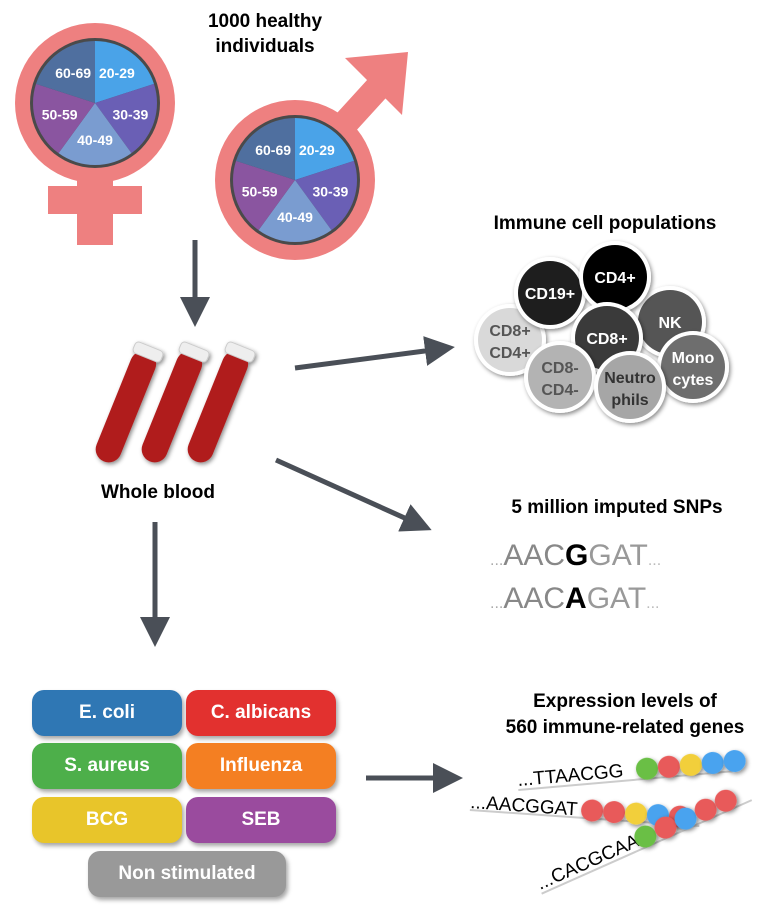 Image resolution: width=771 pixels, height=922 pixels. What do you see at coordinates (524, 806) in the screenshot?
I see `gene-seq-2: ...AACGGAT` at bounding box center [524, 806].